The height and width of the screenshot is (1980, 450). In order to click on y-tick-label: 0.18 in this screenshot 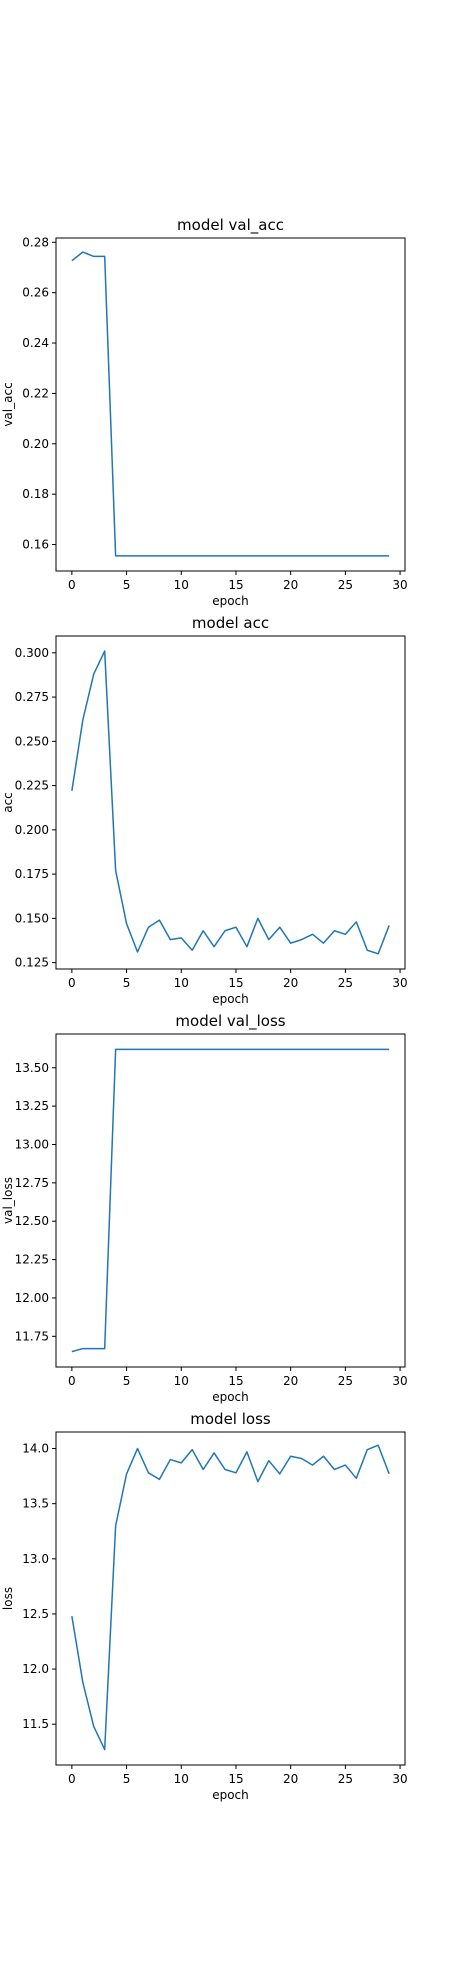, I will do `click(35, 494)`.